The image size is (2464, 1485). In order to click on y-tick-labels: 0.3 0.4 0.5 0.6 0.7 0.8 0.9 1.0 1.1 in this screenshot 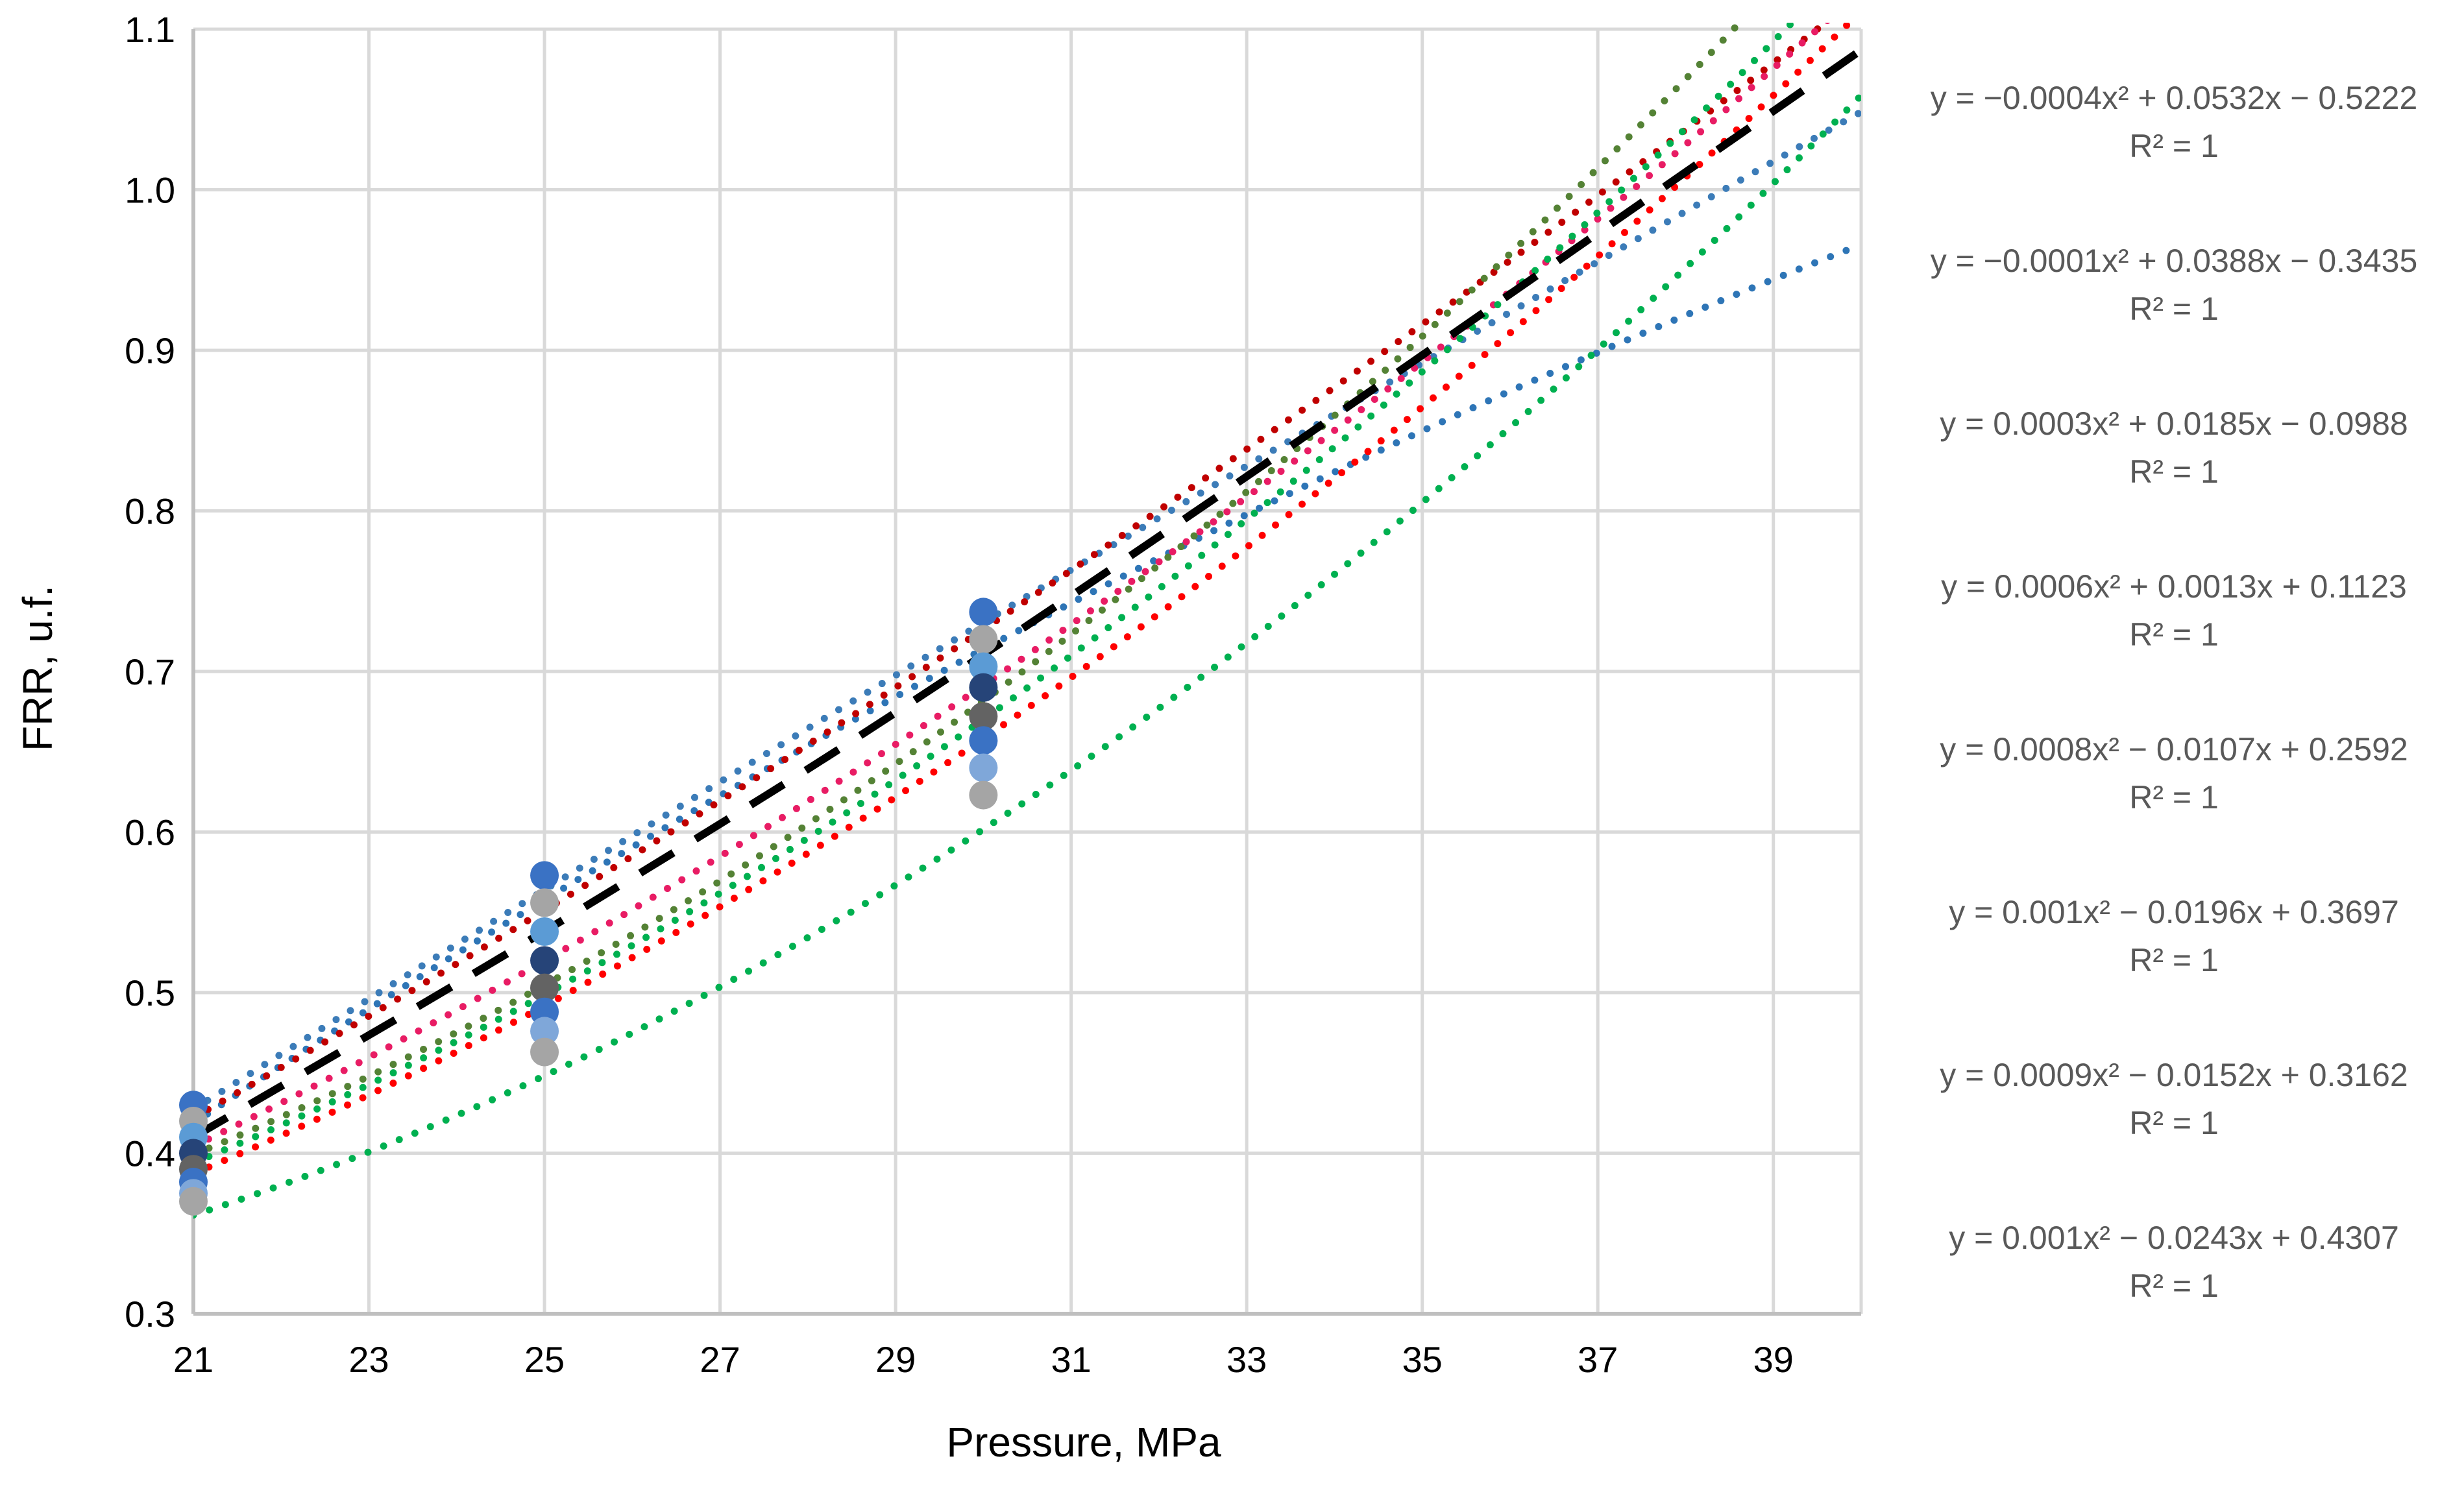, I will do `click(150, 672)`.